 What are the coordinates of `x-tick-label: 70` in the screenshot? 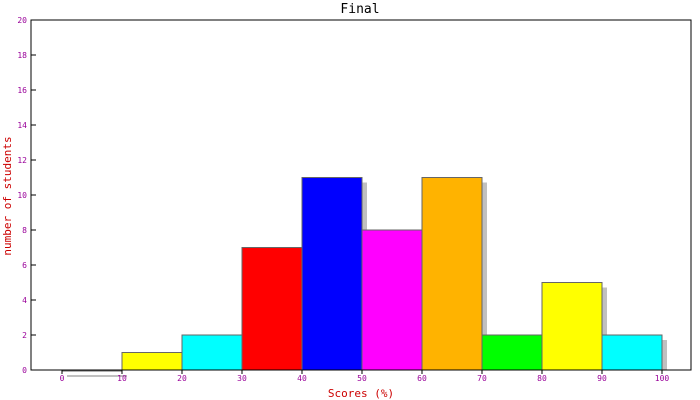 It's located at (482, 378).